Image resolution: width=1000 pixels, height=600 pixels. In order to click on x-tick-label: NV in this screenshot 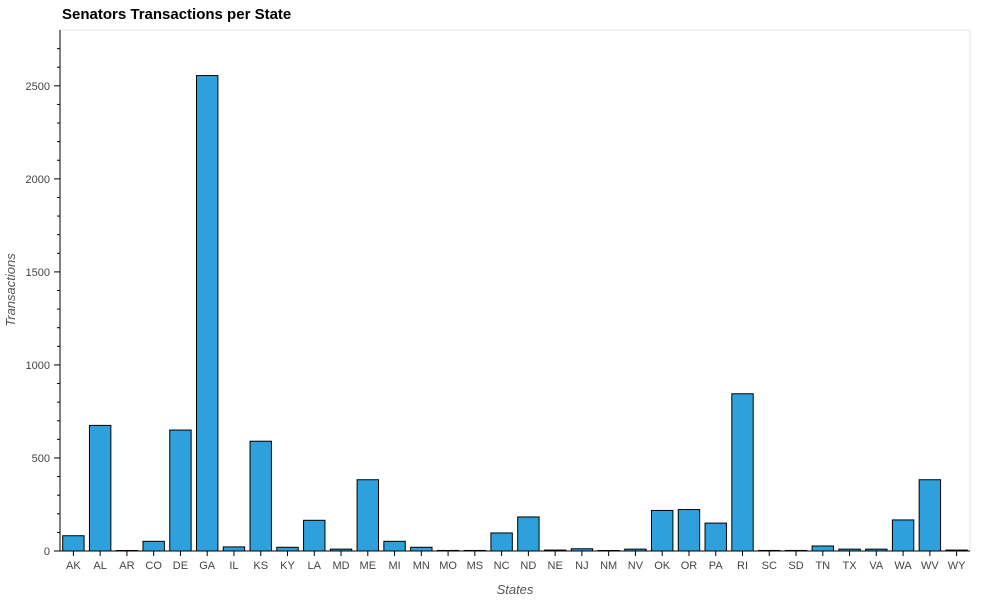, I will do `click(636, 566)`.